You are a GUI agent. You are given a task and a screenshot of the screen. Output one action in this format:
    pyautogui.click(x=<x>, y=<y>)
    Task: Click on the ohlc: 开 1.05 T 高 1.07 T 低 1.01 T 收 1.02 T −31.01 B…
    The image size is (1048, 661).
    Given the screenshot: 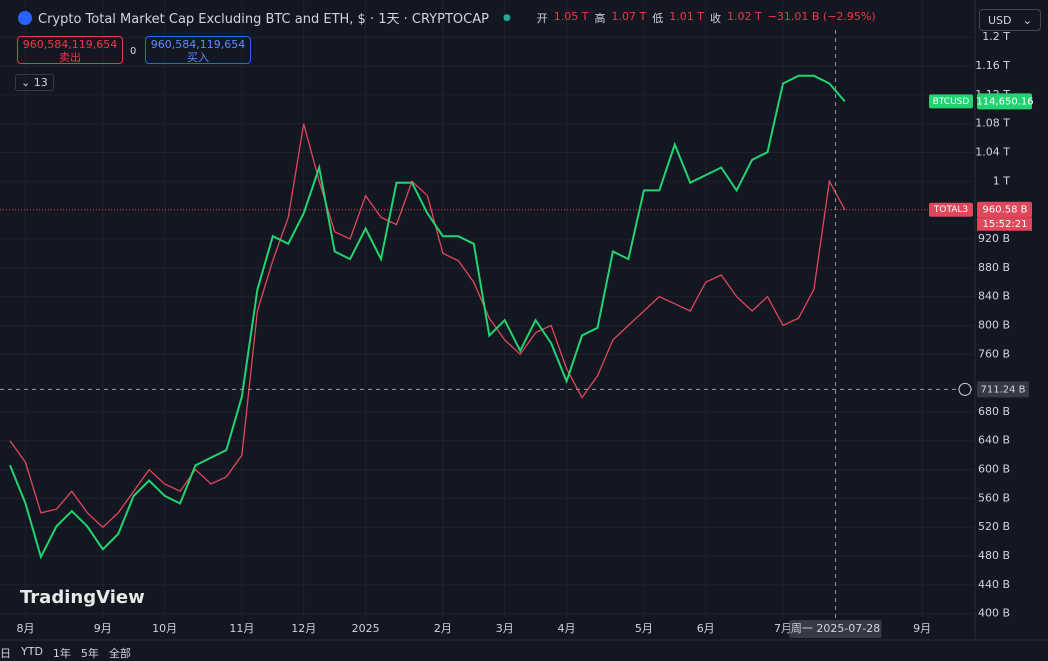 What is the action you would take?
    pyautogui.click(x=706, y=18)
    